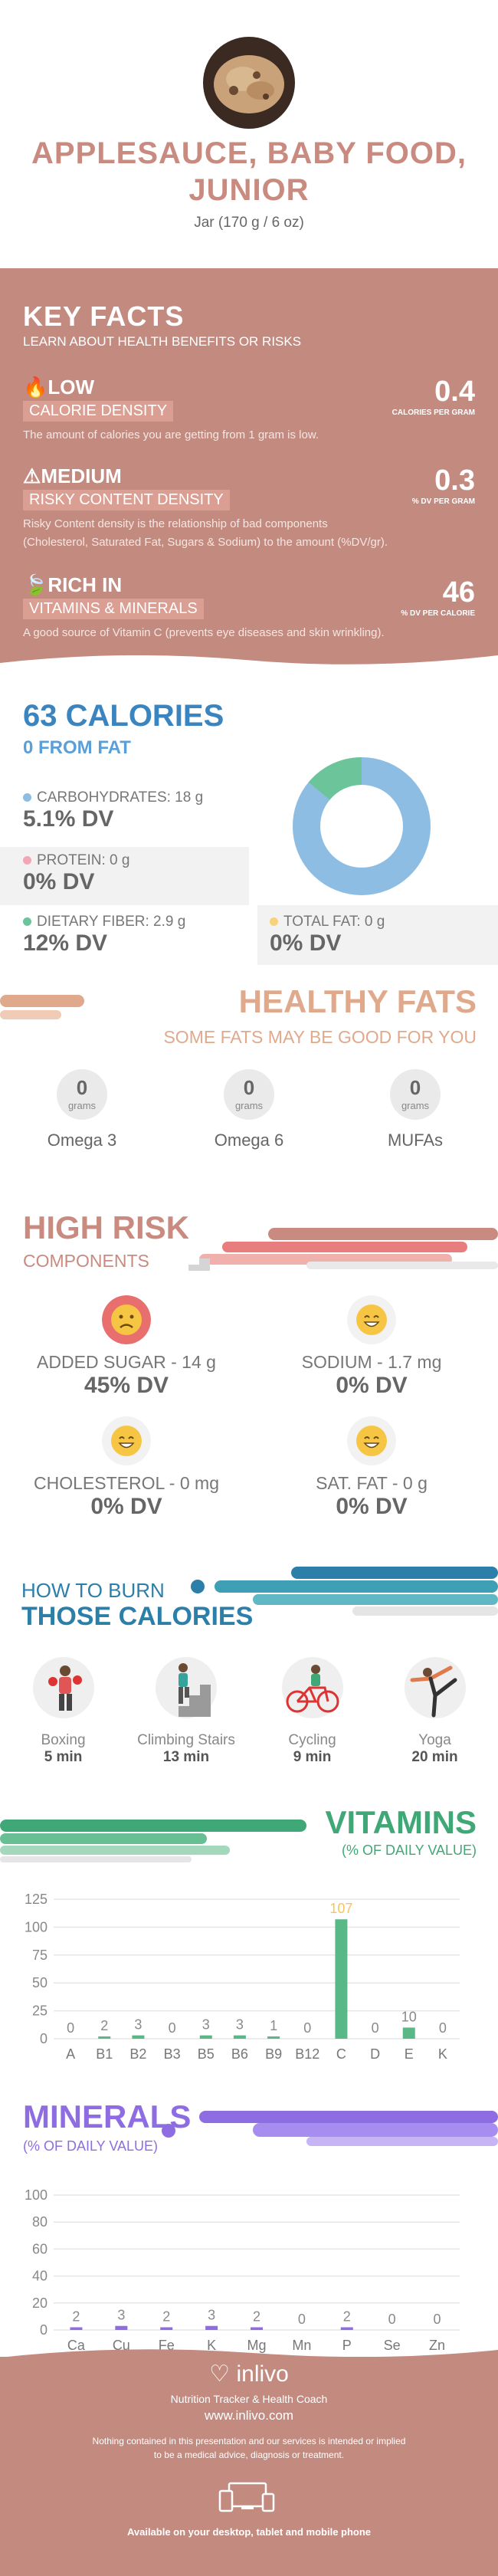 The width and height of the screenshot is (498, 2576). What do you see at coordinates (341, 1979) in the screenshot?
I see `bar-C` at bounding box center [341, 1979].